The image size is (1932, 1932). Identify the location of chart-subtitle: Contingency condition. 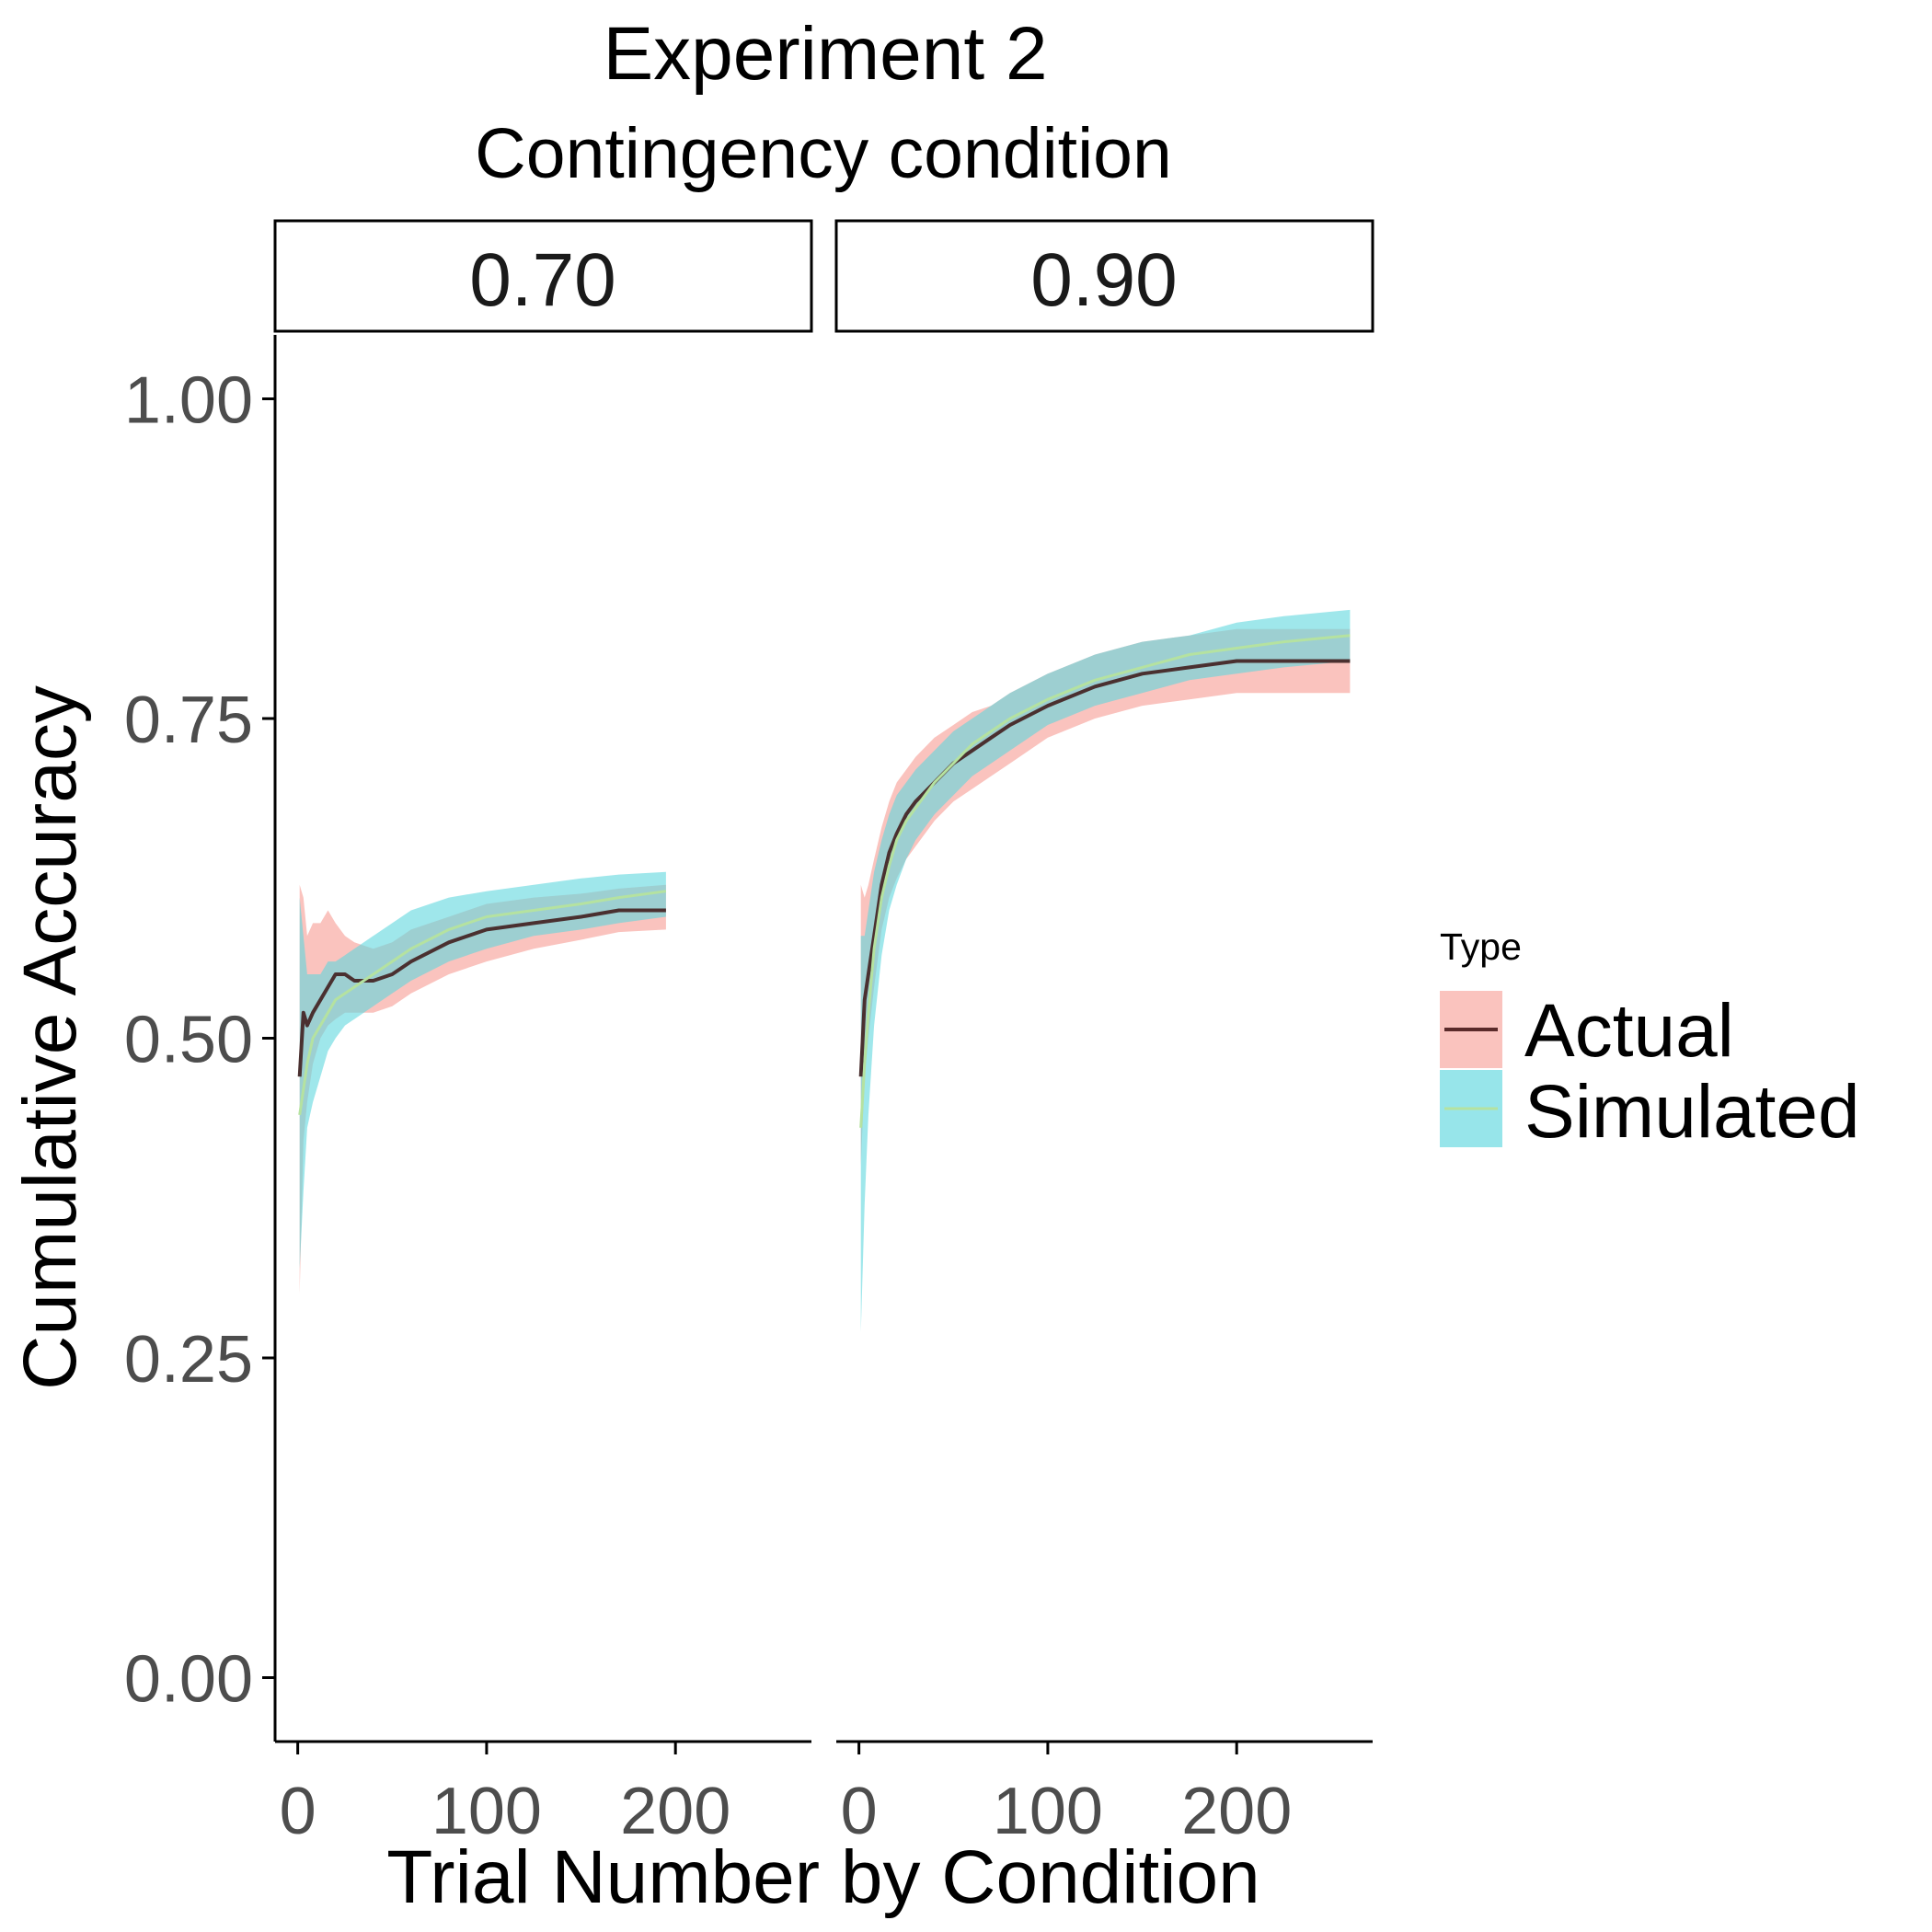
(823, 153).